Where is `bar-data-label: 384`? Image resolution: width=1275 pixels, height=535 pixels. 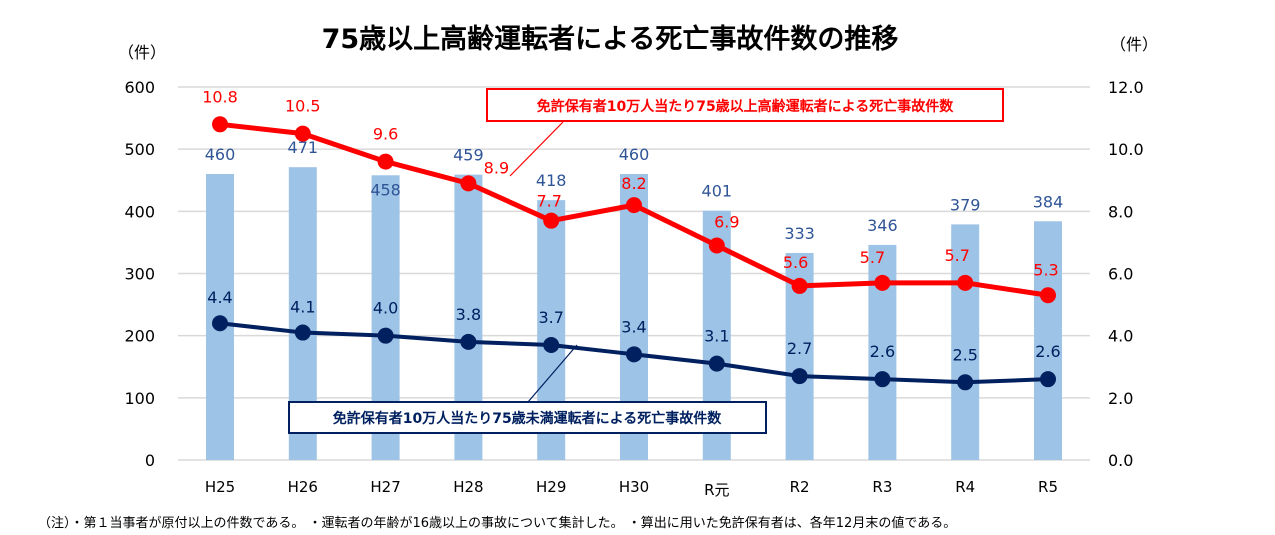
bar-data-label: 384 is located at coordinates (1048, 201).